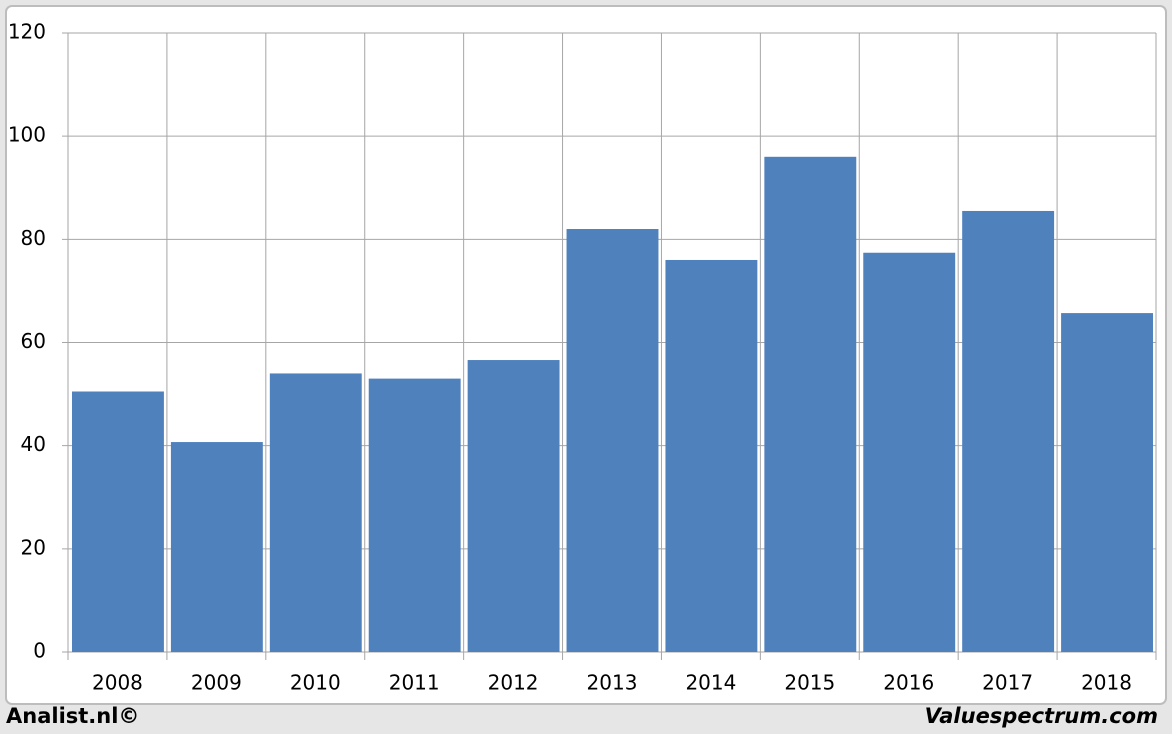 The width and height of the screenshot is (1172, 734). Describe the element at coordinates (710, 683) in the screenshot. I see `x-tick-label: 2014` at that location.